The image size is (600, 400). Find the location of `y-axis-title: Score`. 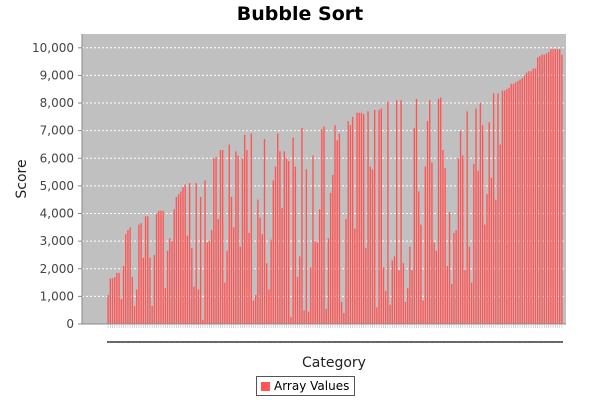

y-axis-title: Score is located at coordinates (22, 178).